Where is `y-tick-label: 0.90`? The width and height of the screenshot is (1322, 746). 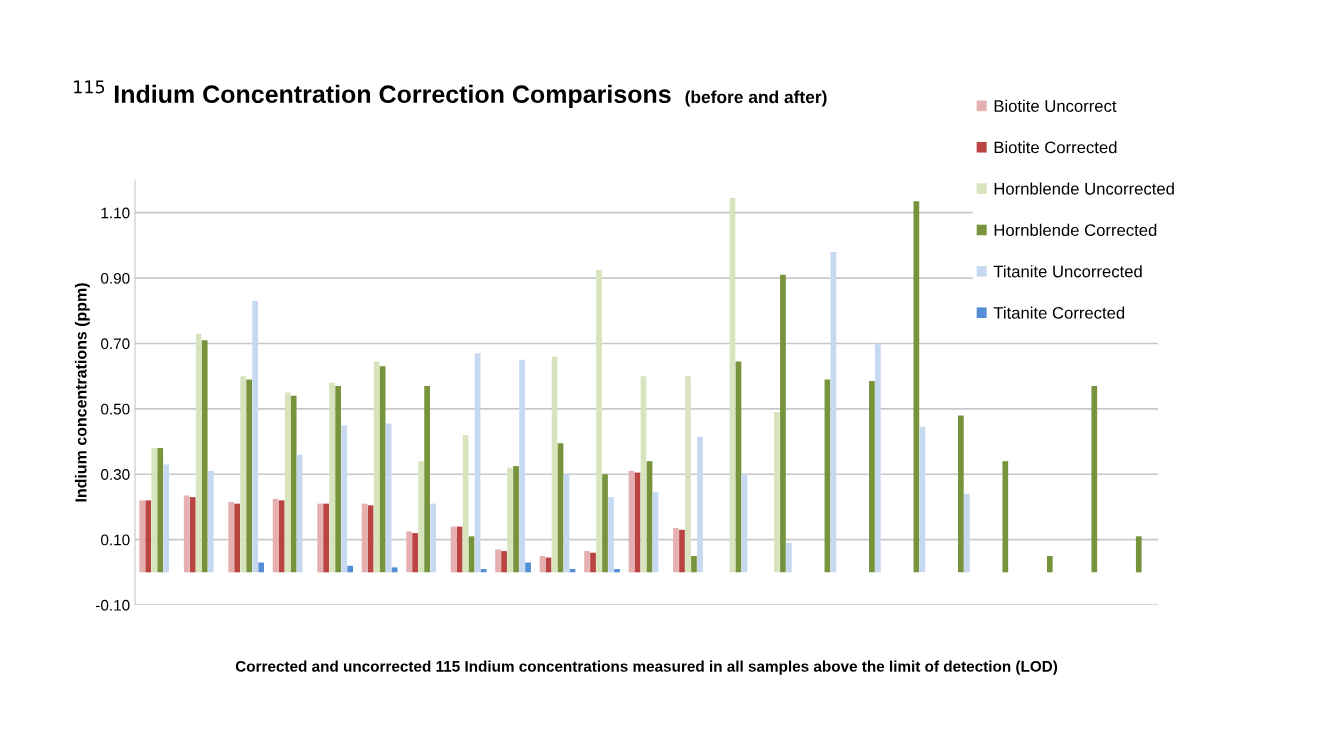
y-tick-label: 0.90 is located at coordinates (115, 278).